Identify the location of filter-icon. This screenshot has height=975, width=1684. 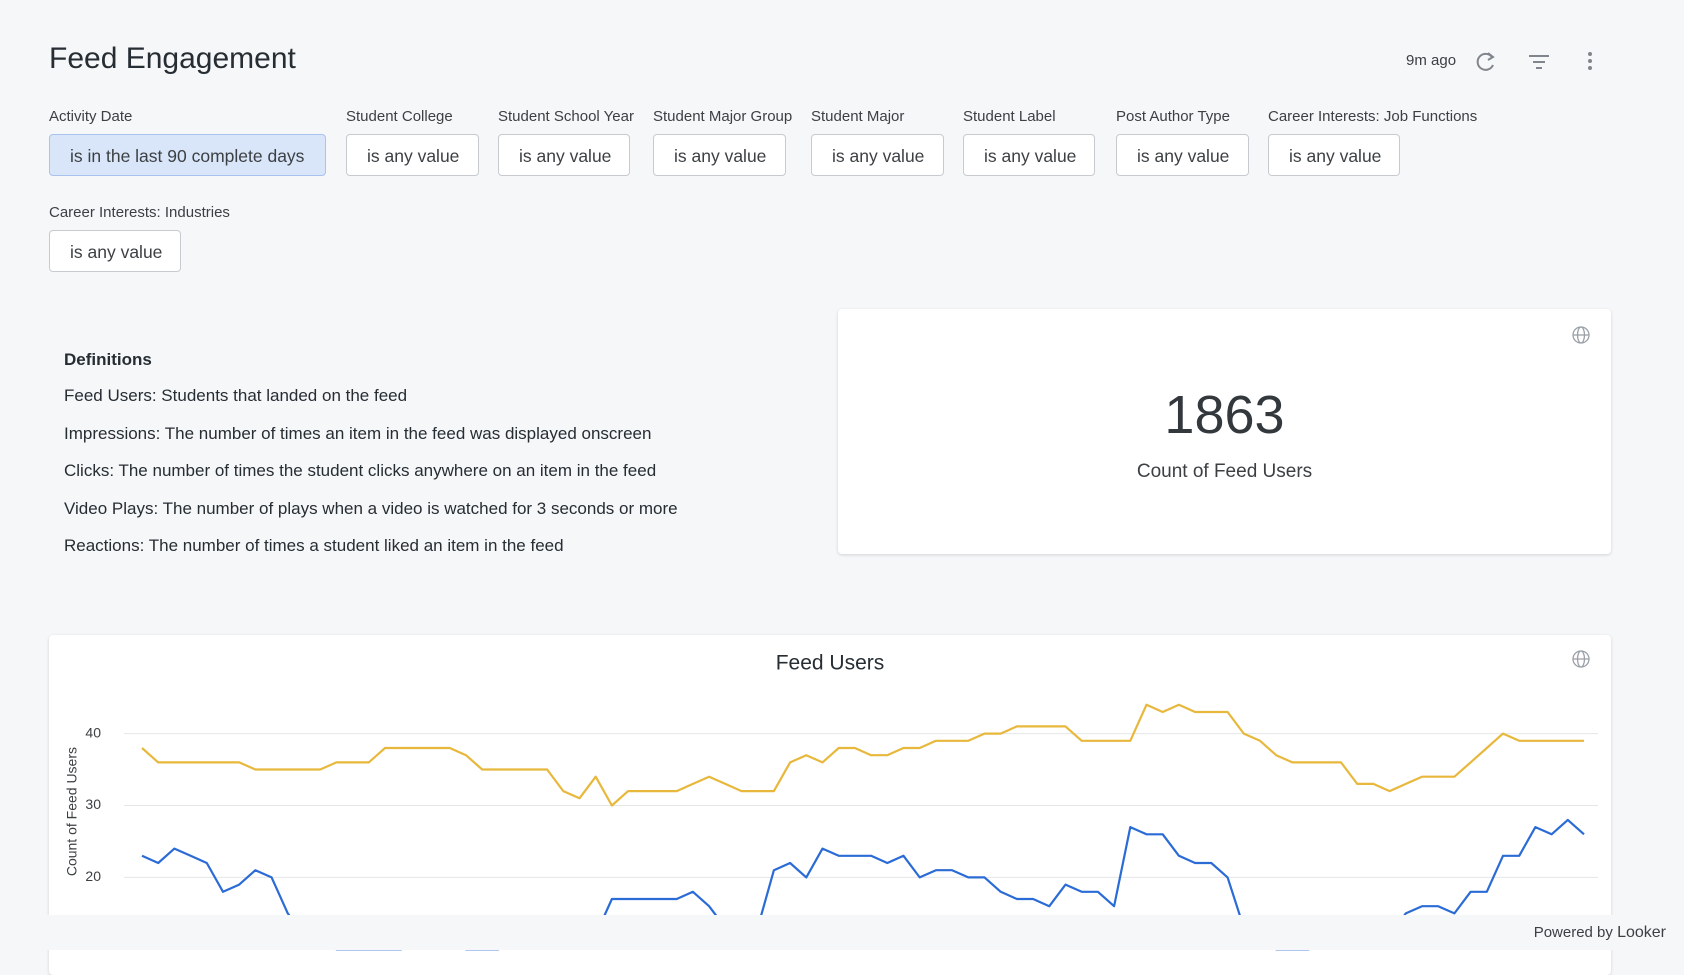
(1539, 62).